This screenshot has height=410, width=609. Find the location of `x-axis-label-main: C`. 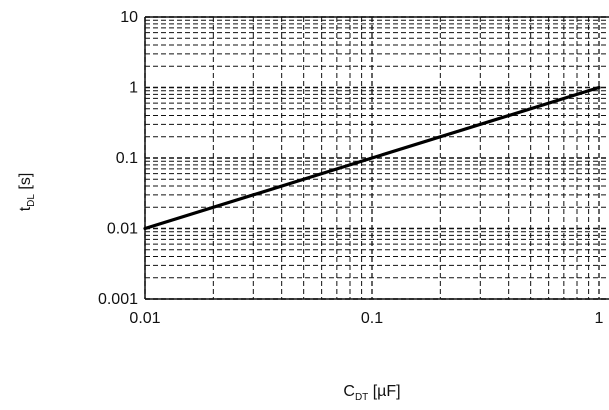

x-axis-label-main: C is located at coordinates (349, 391).